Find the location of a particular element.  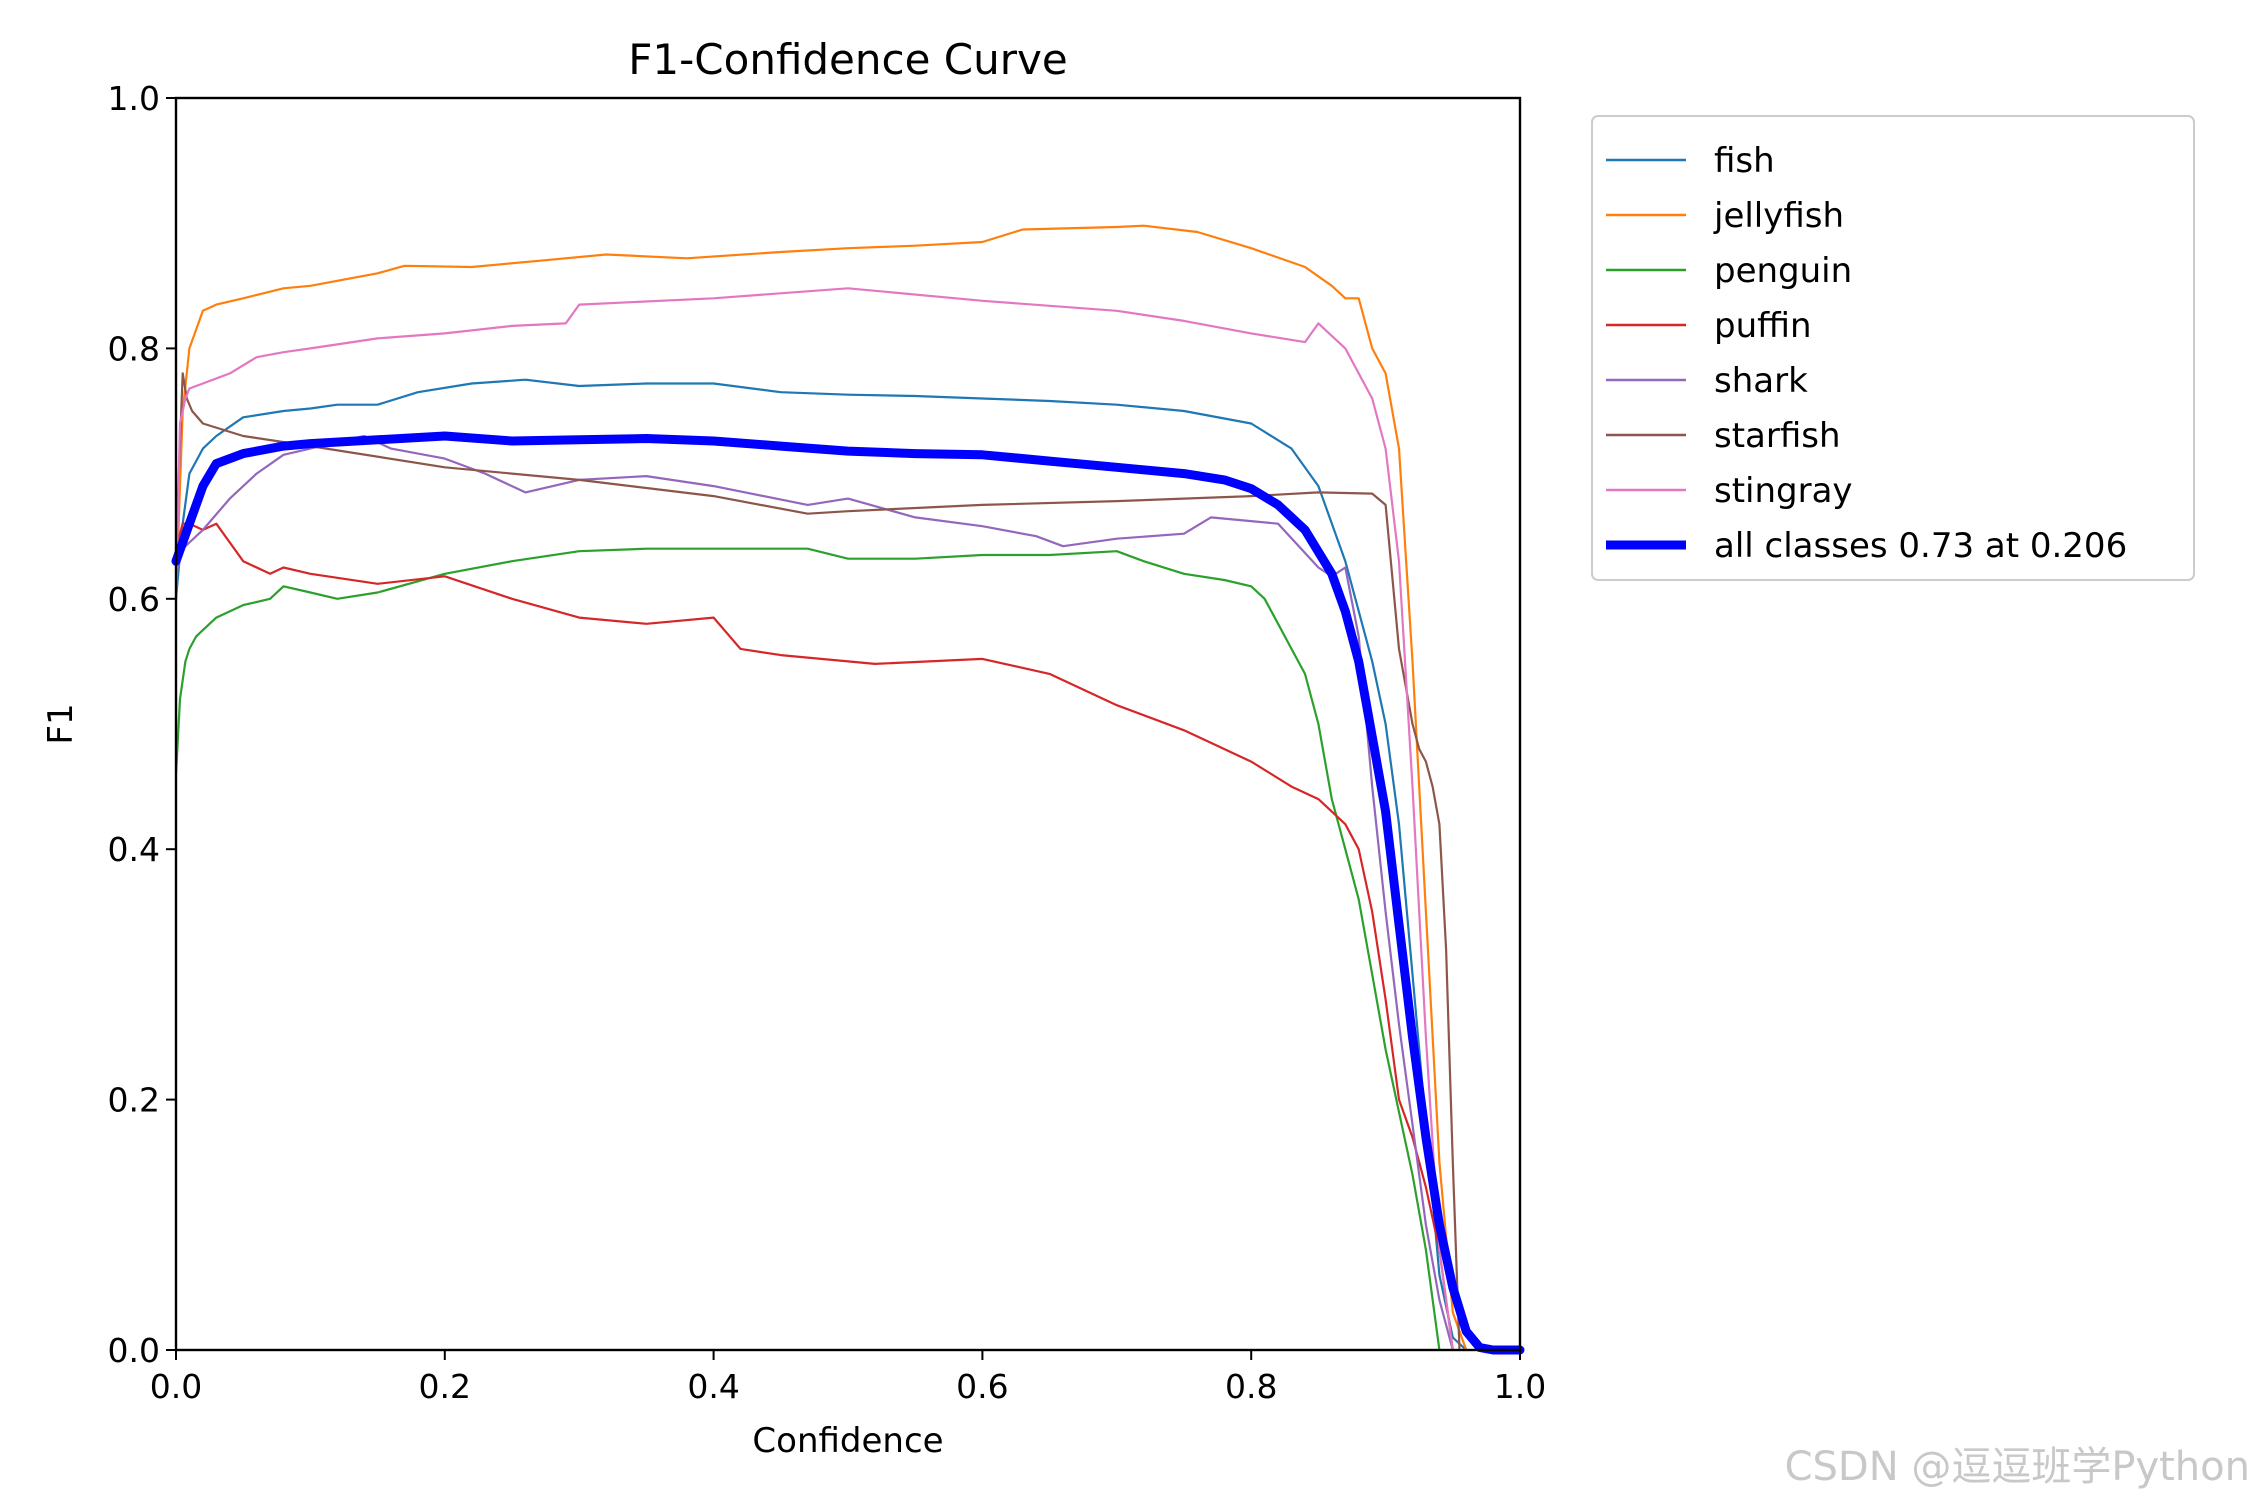

y-axis-label: F1 is located at coordinates (61, 723).